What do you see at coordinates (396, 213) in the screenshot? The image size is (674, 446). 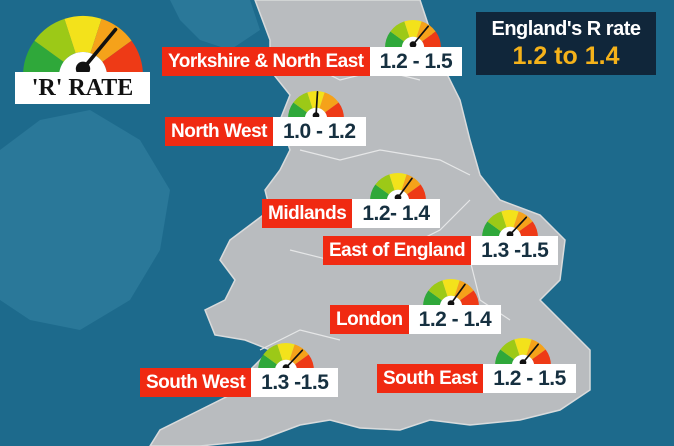 I see `region-r-range: 1.2- 1.4` at bounding box center [396, 213].